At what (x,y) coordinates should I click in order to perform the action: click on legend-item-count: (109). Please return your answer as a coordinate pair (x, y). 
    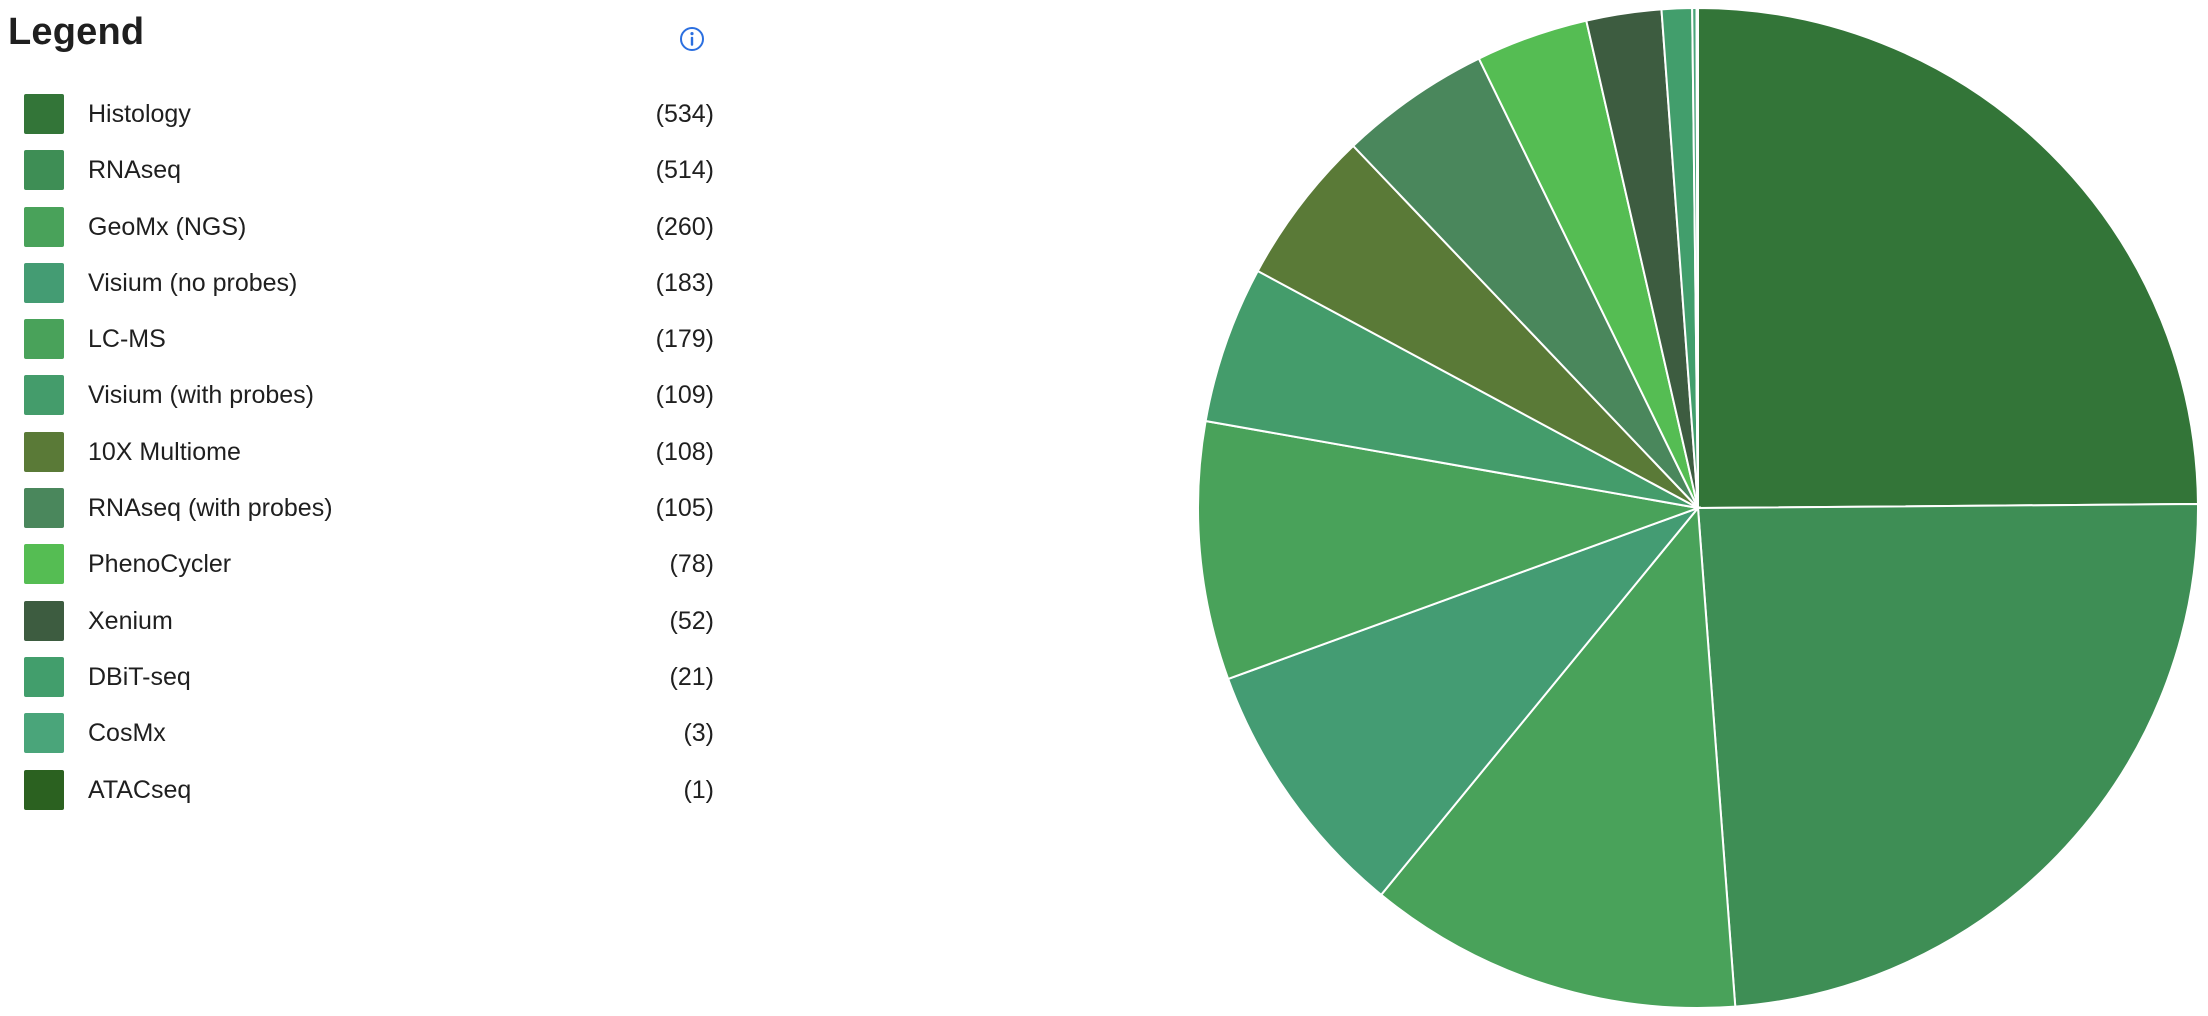
    Looking at the image, I should click on (684, 395).